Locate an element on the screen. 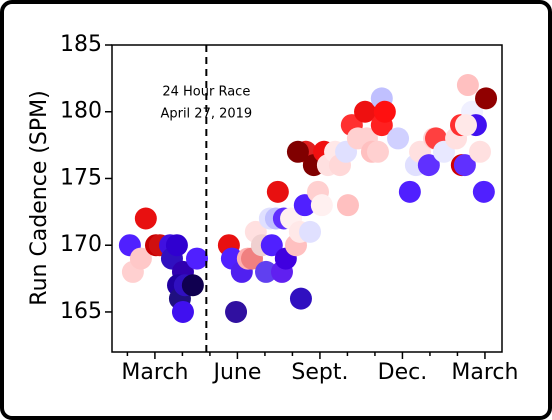  y-tick-label: 170 is located at coordinates (81, 244).